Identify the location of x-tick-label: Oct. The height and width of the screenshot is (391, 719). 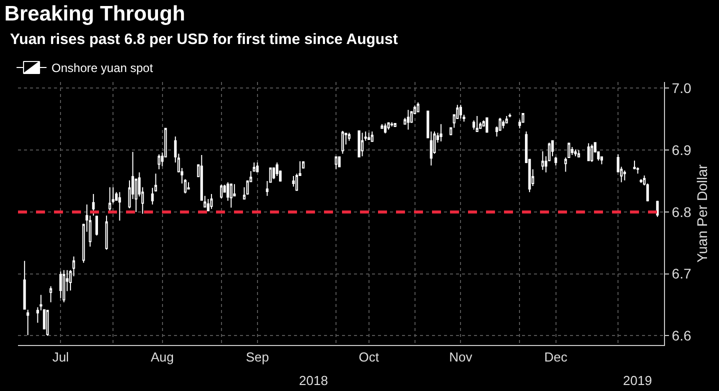
(369, 357).